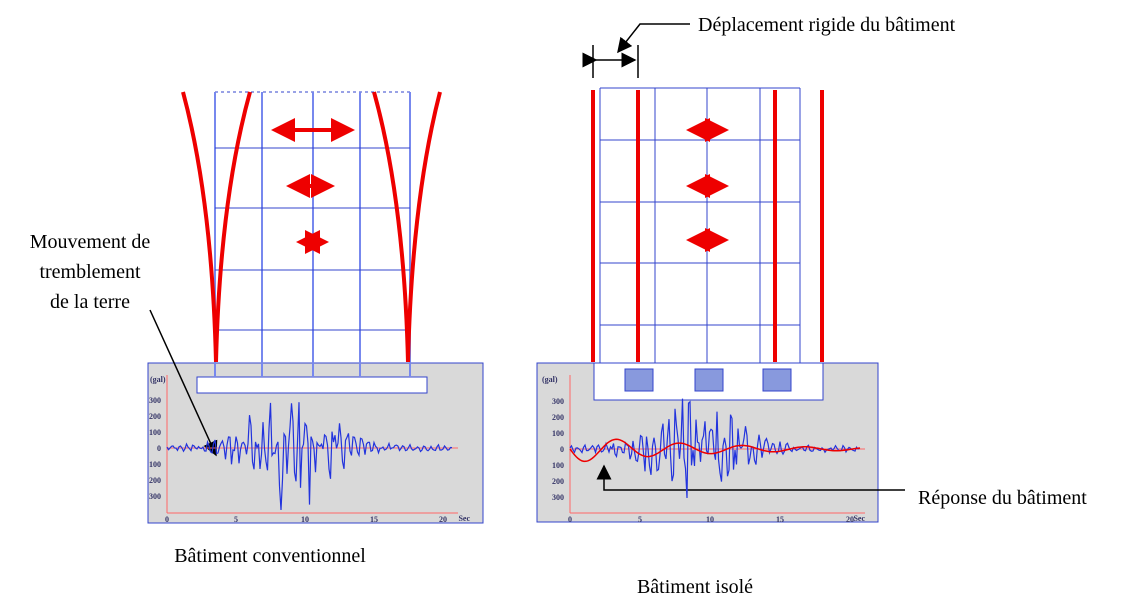 The width and height of the screenshot is (1139, 598). I want to click on caption: Bâtiment isolé, so click(695, 587).